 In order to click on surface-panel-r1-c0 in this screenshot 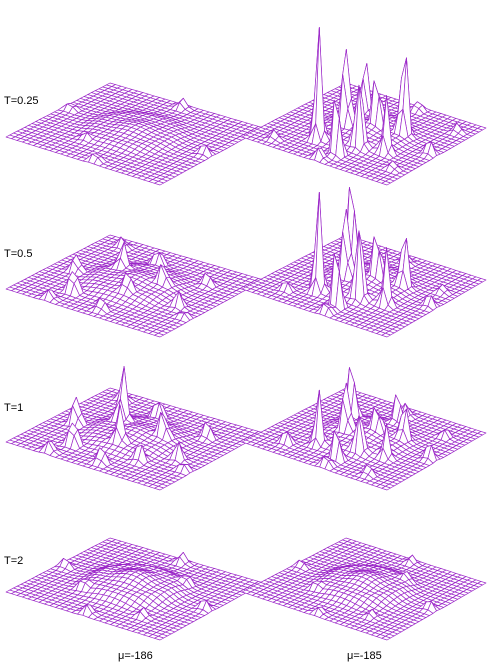, I will do `click(135, 286)`.